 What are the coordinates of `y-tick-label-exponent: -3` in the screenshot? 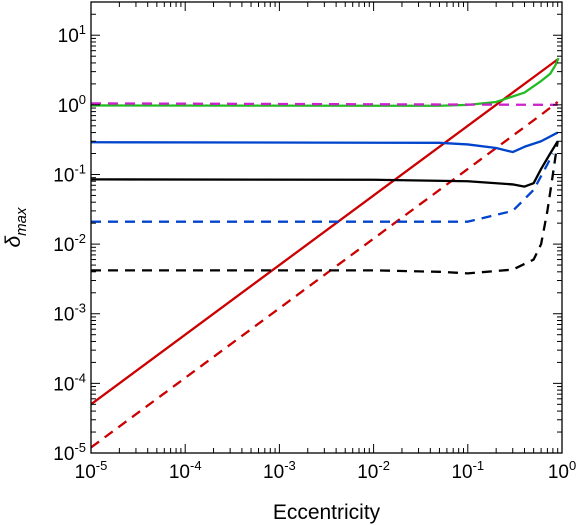 It's located at (80, 308).